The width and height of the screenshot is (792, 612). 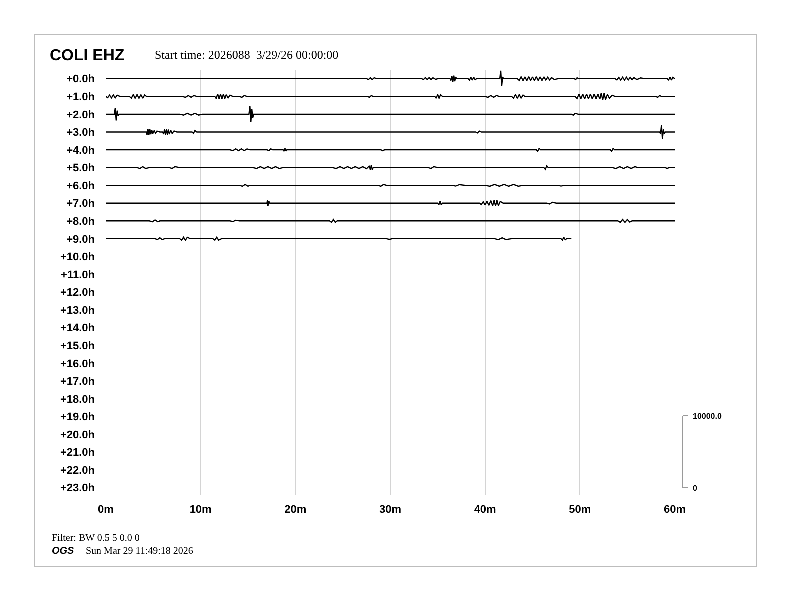 I want to click on y-tick-label: +23.0h, so click(x=78, y=488).